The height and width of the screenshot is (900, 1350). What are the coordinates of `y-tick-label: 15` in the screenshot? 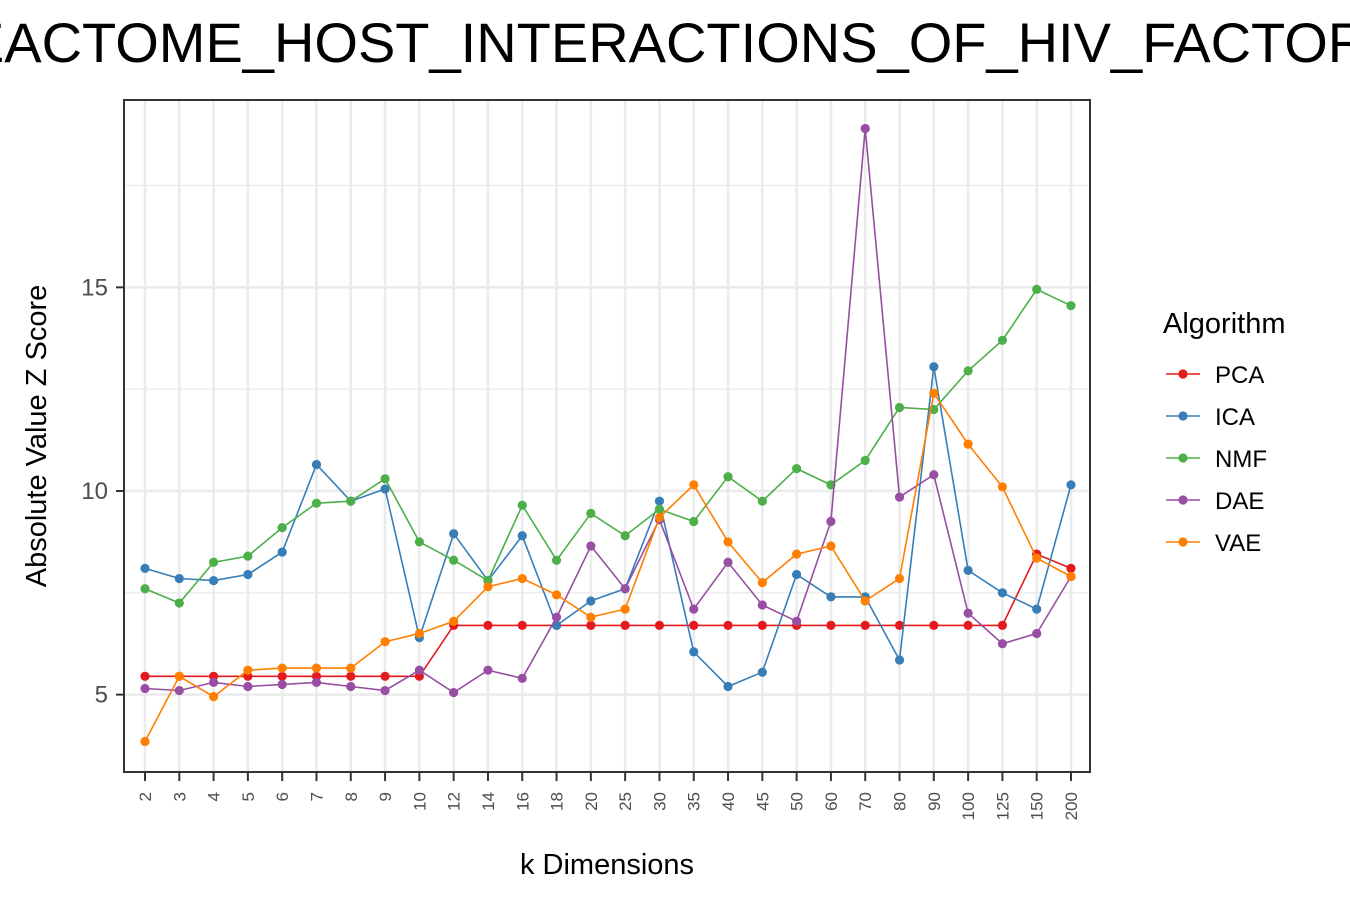 It's located at (94, 287).